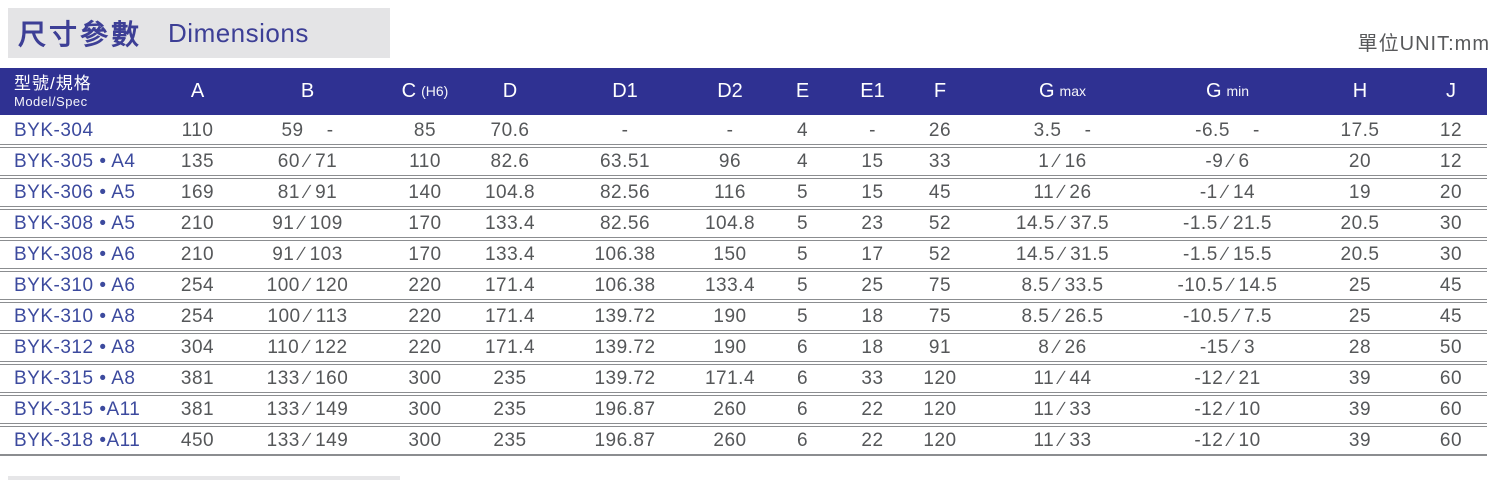  Describe the element at coordinates (1072, 91) in the screenshot. I see `header-sublabel-Gmax: max` at that location.